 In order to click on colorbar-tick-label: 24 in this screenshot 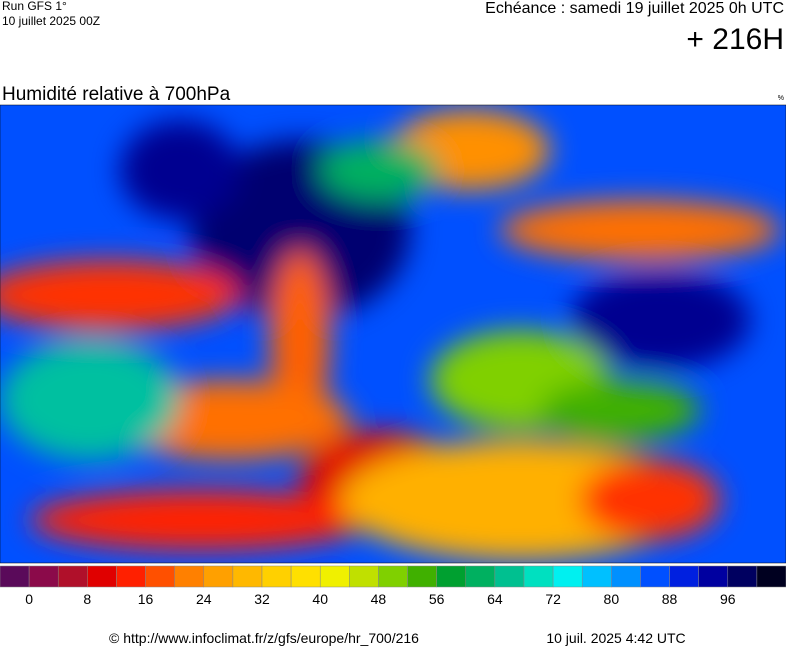, I will do `click(204, 599)`.